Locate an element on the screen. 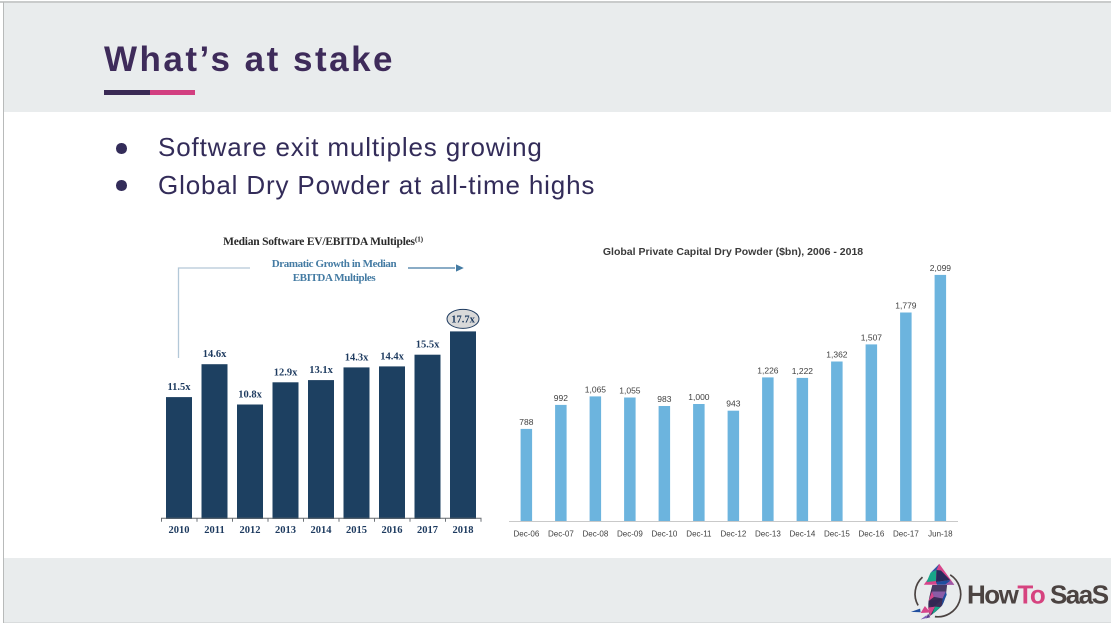 The width and height of the screenshot is (1111, 623). svg-text: Dec-16 is located at coordinates (872, 533).